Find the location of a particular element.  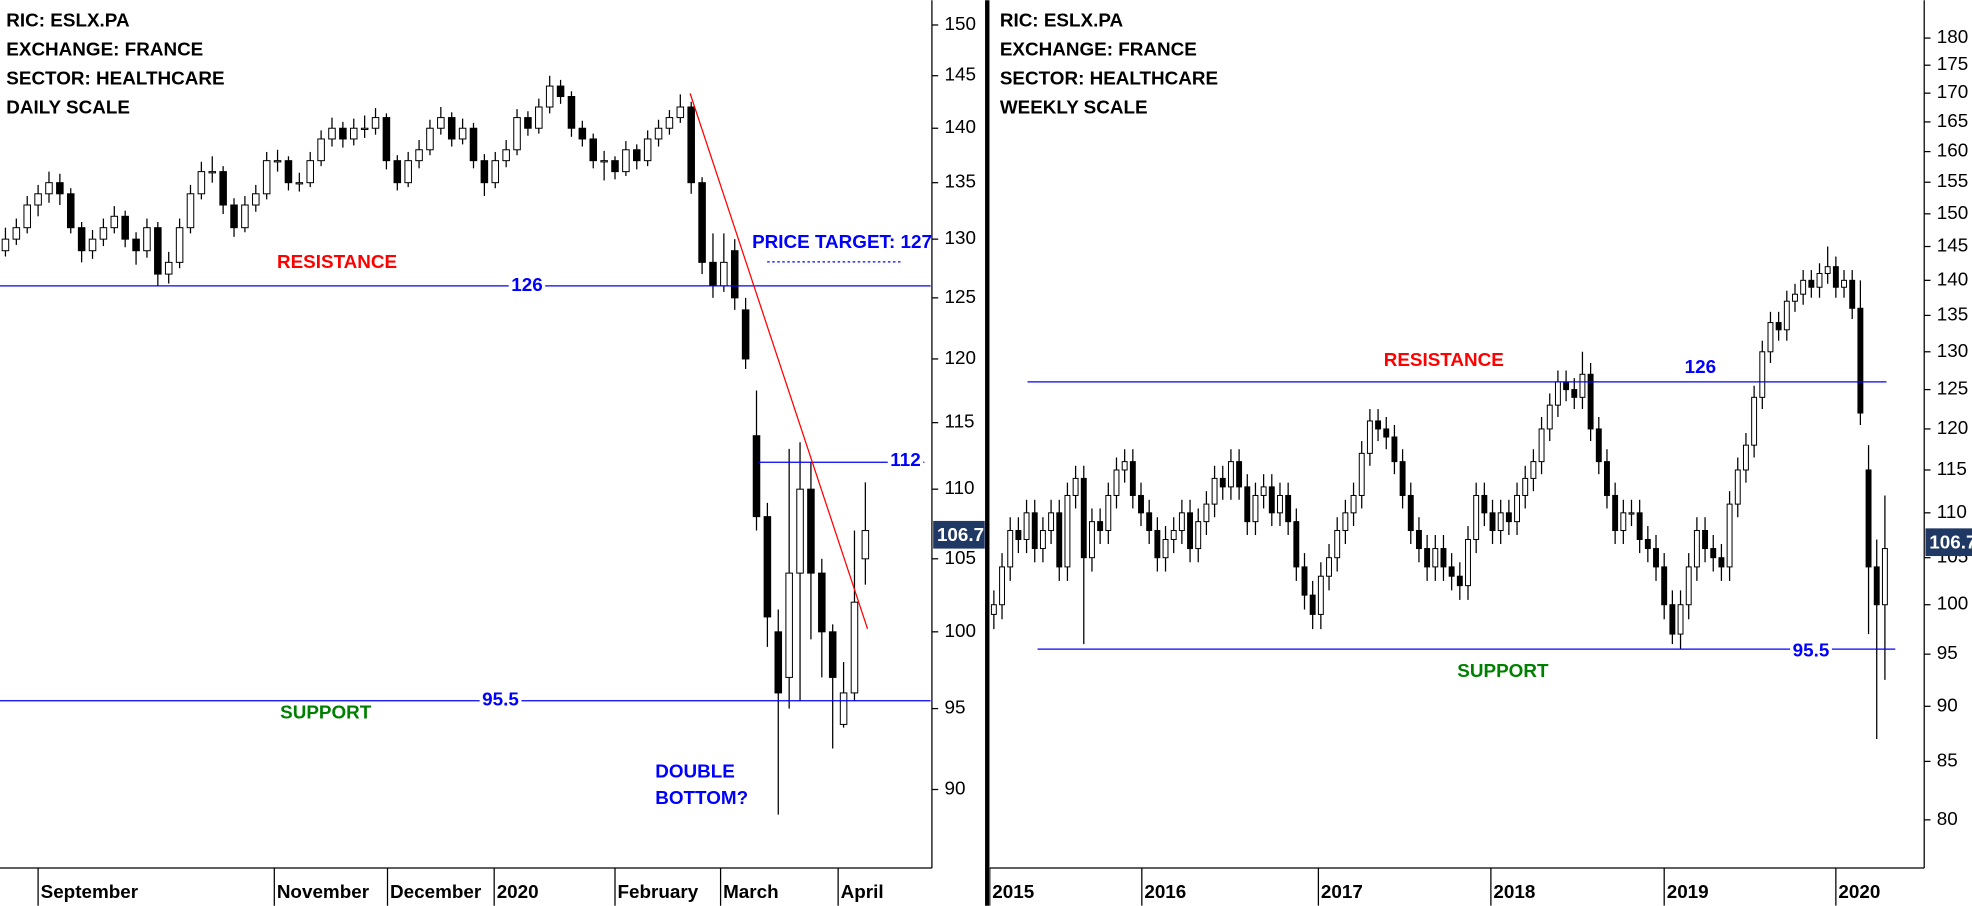

last-price-label: 106.7 is located at coordinates (960, 534).